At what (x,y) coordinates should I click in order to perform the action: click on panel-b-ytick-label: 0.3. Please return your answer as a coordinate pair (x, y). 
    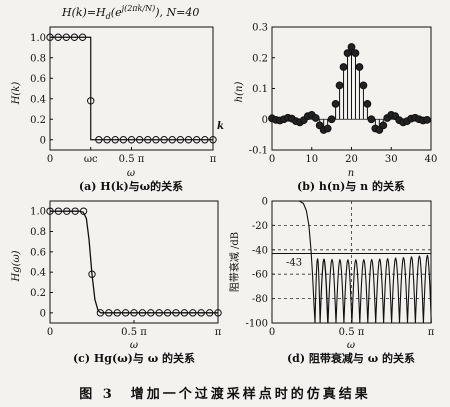
    Looking at the image, I should click on (260, 28).